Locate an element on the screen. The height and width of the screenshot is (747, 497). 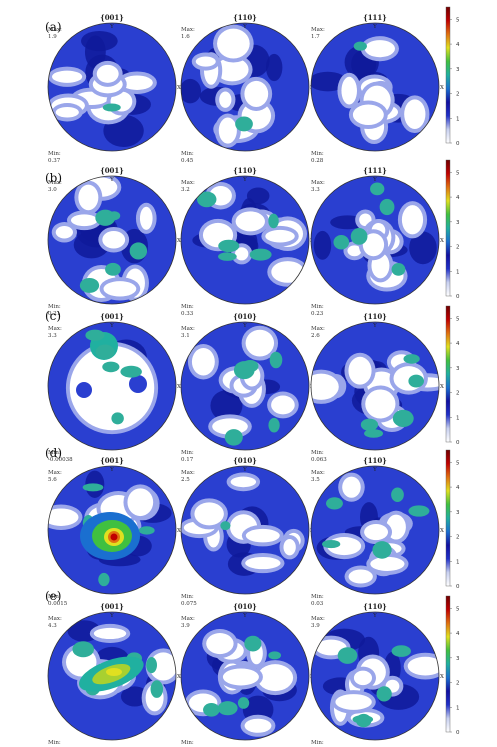
max-value: 3.9 is located at coordinates (185, 626).